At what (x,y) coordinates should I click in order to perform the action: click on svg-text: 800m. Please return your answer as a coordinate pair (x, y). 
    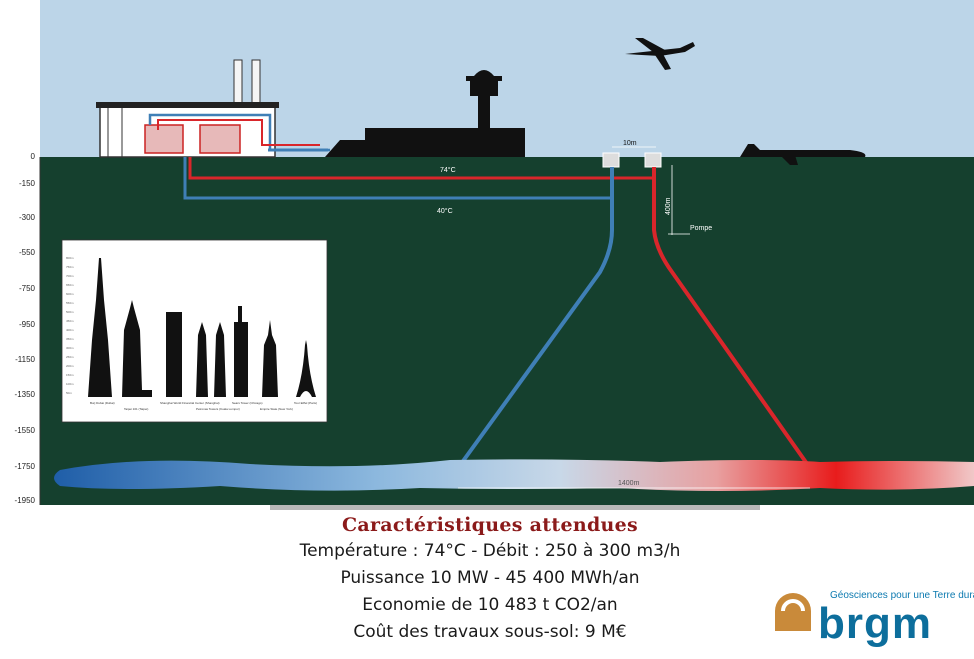
    Looking at the image, I should click on (70, 258).